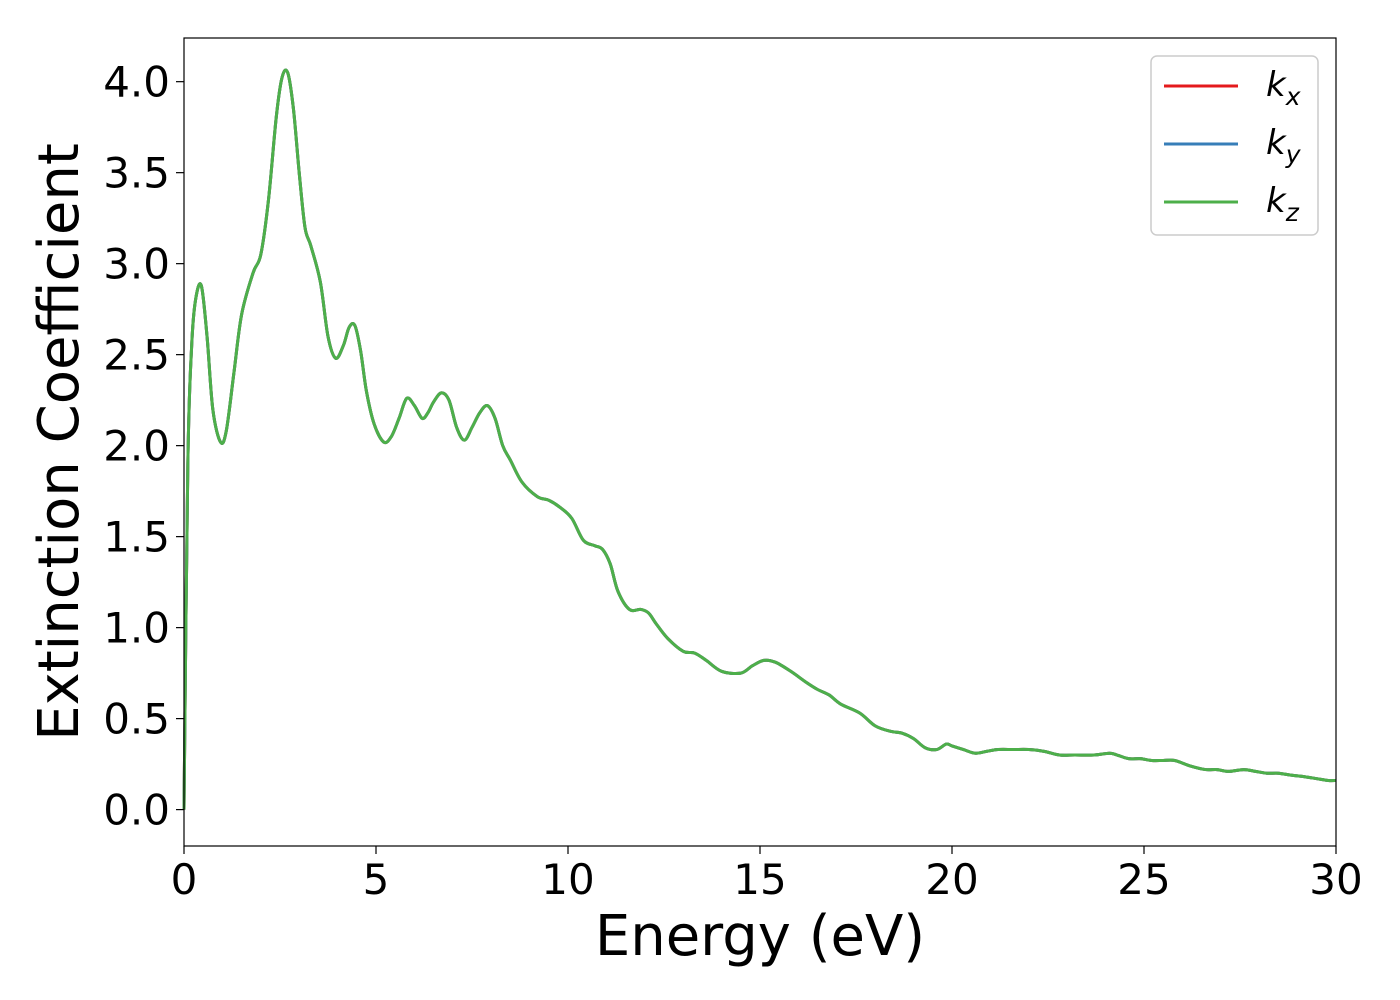  Describe the element at coordinates (59, 442) in the screenshot. I see `y-axis-title: Extinction Coefficient` at that location.